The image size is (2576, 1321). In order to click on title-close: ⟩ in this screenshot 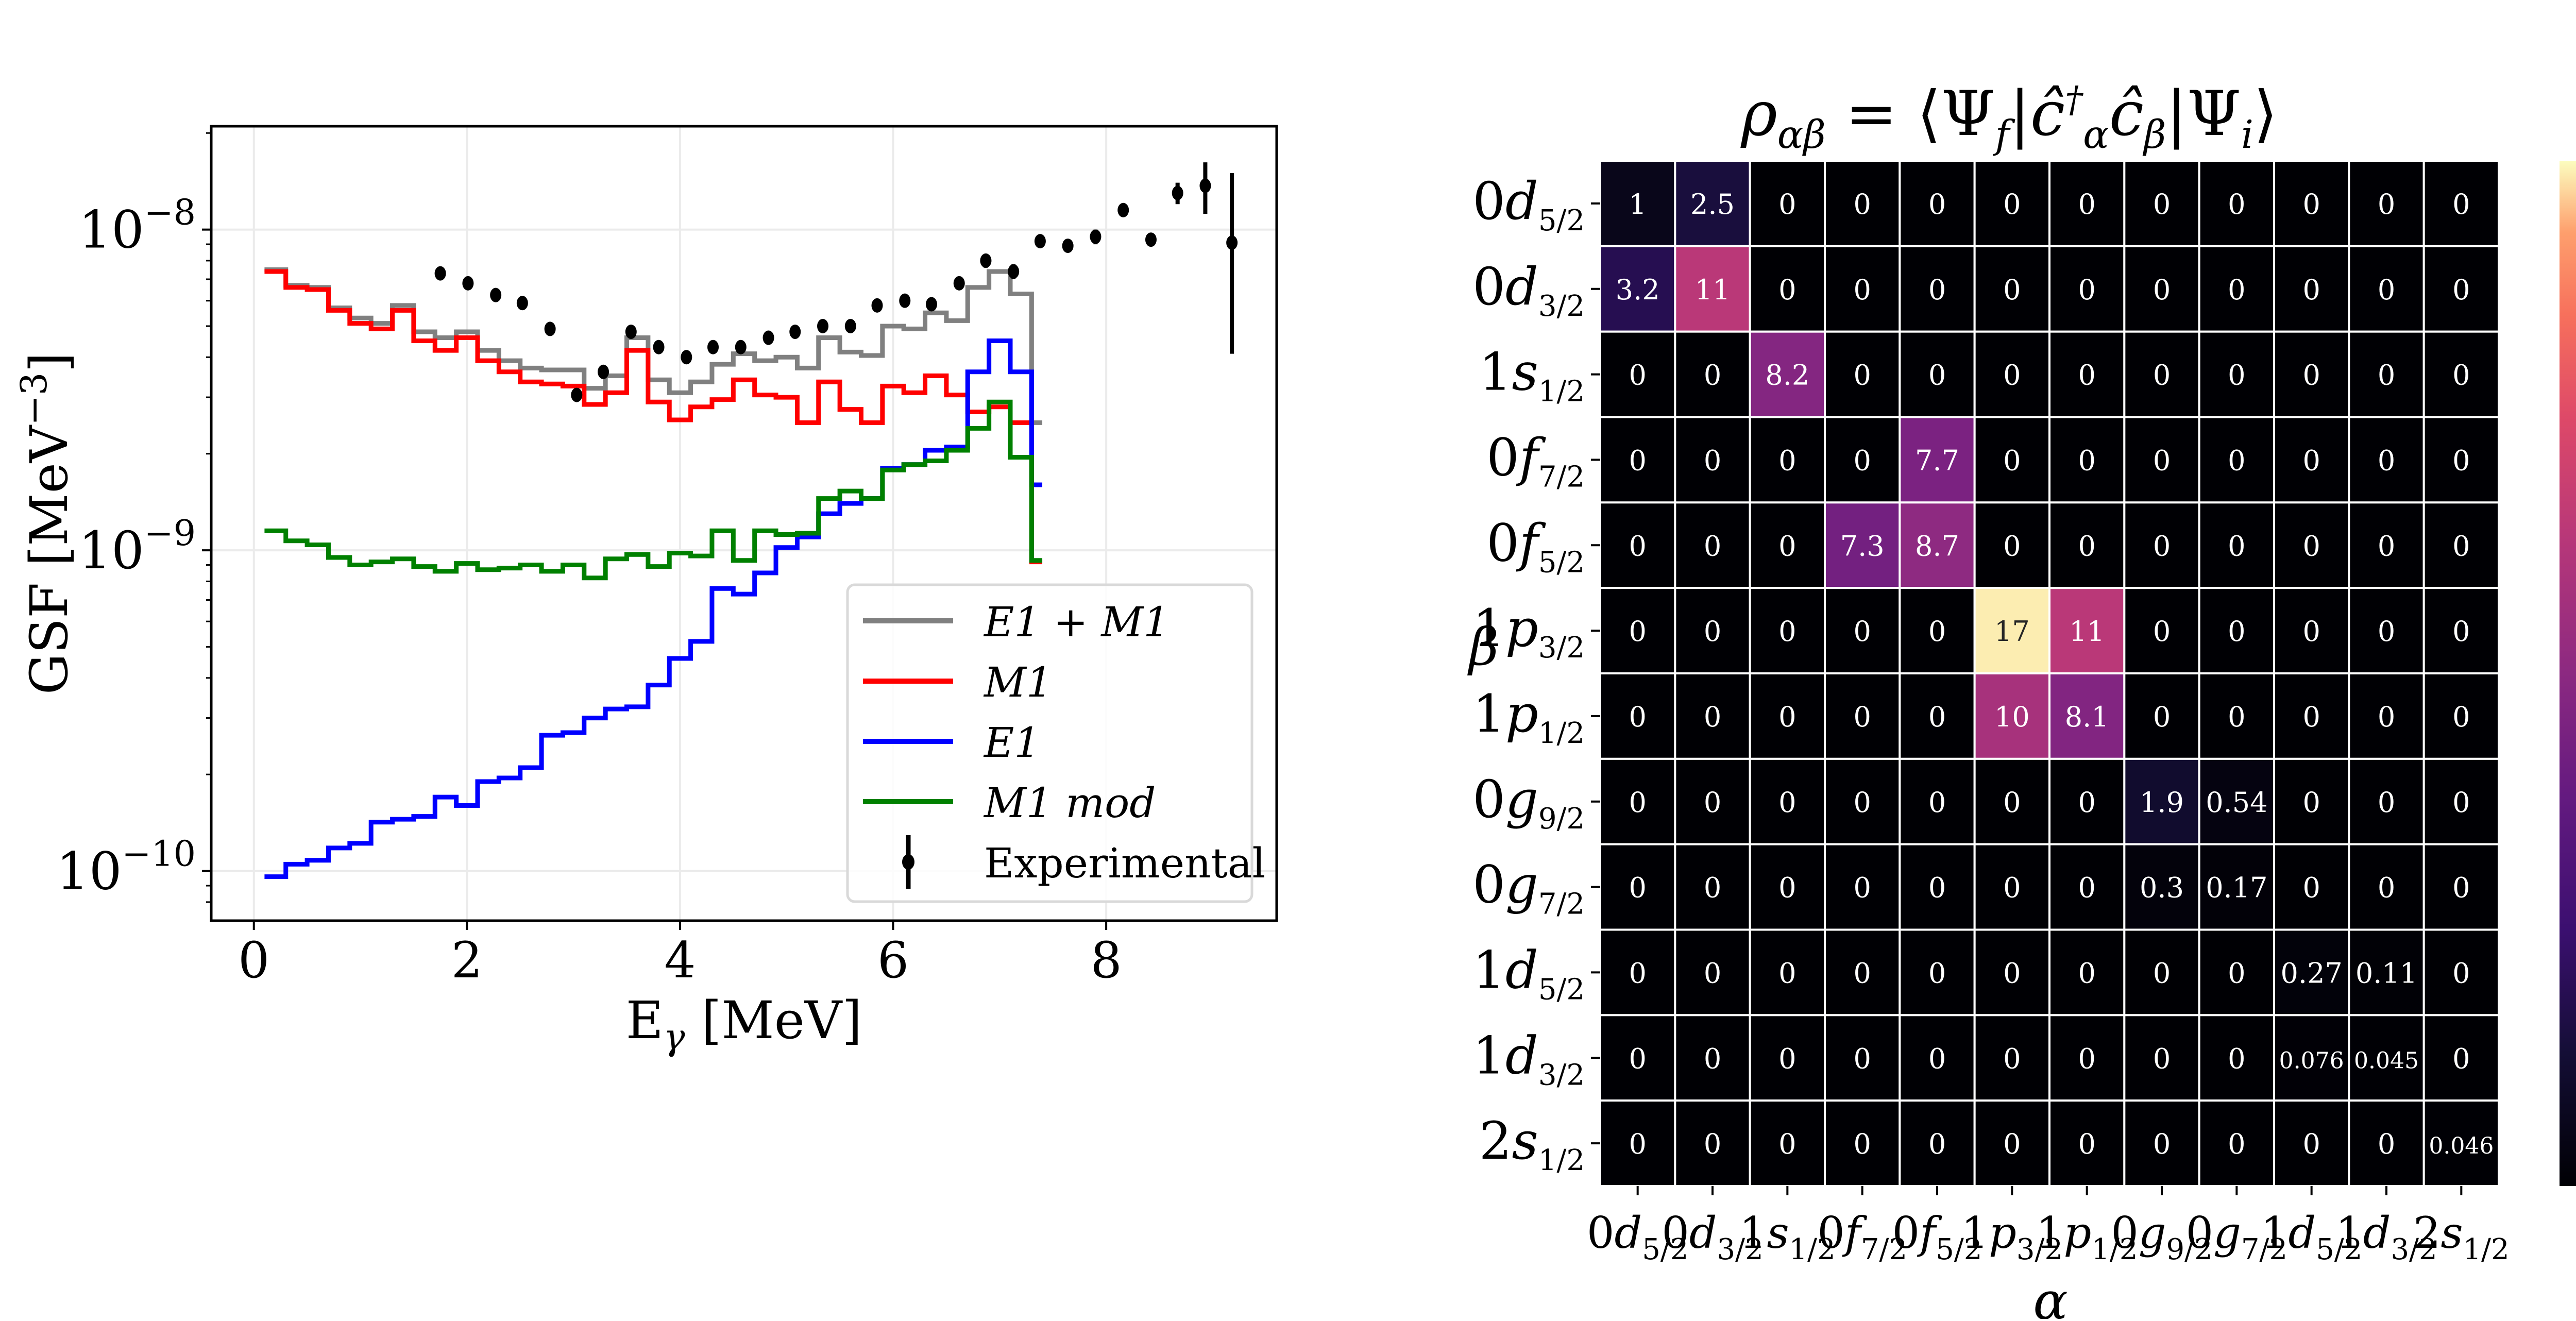, I will do `click(2265, 114)`.